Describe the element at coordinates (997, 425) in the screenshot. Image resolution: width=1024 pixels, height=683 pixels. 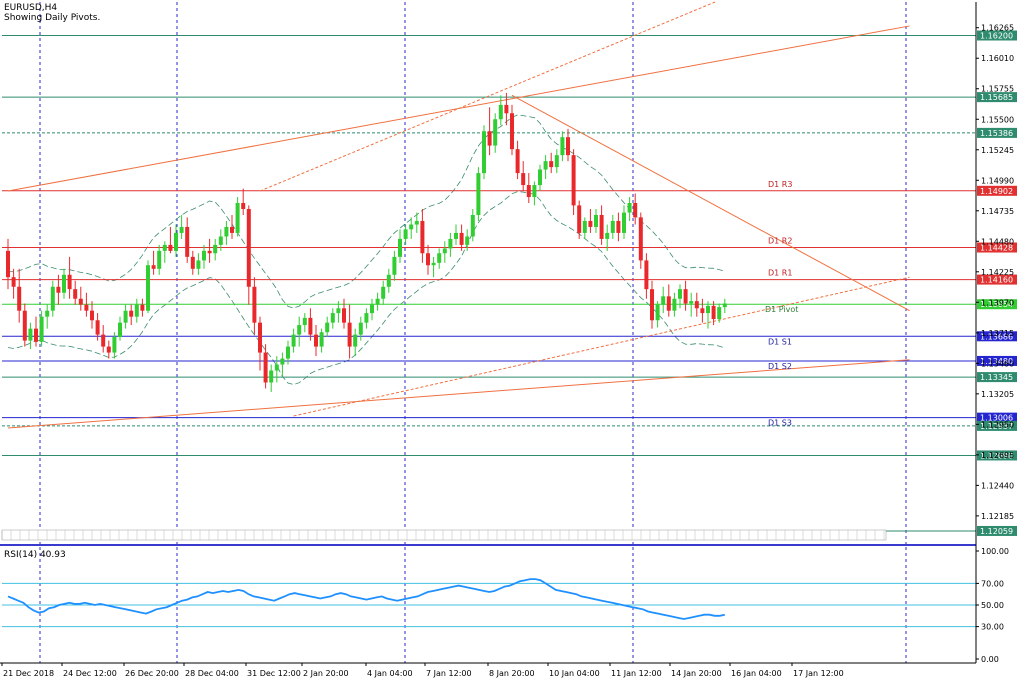
I see `level-price-box: 1.12937` at that location.